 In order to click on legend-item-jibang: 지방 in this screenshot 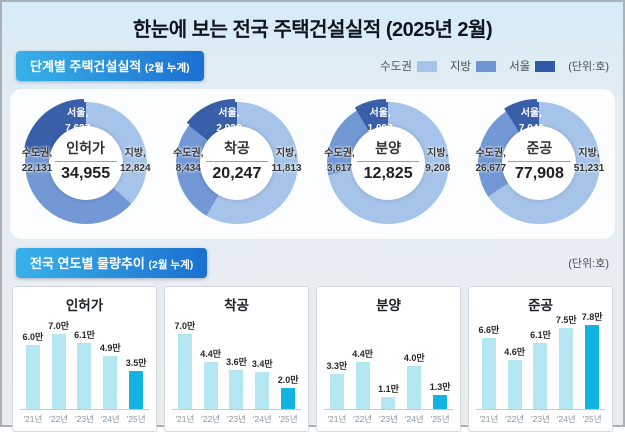, I will do `click(473, 66)`.